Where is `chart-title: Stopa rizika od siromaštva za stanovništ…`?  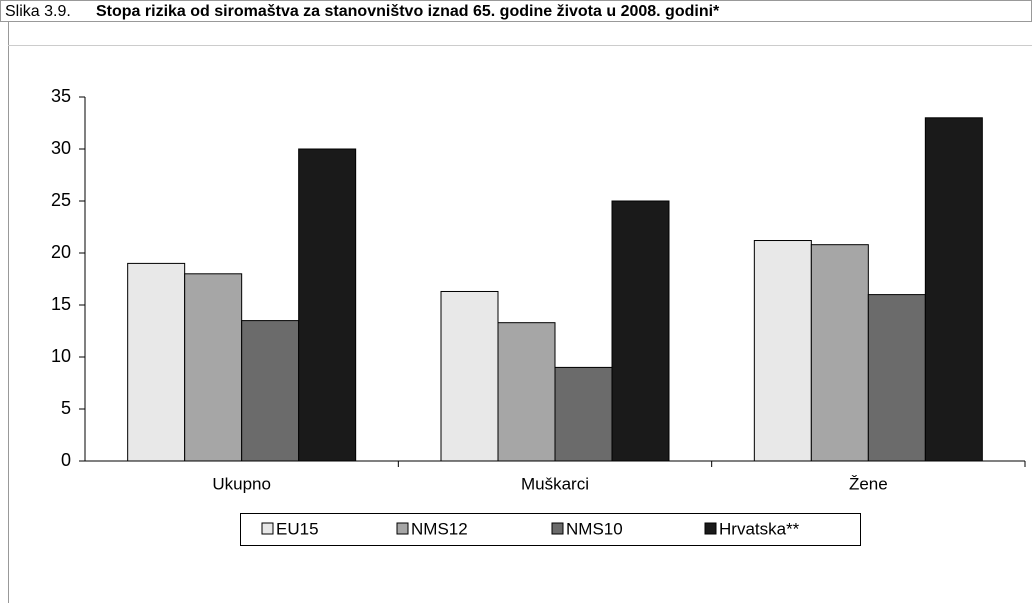
chart-title: Stopa rizika od siromaštva za stanovništ… is located at coordinates (408, 11).